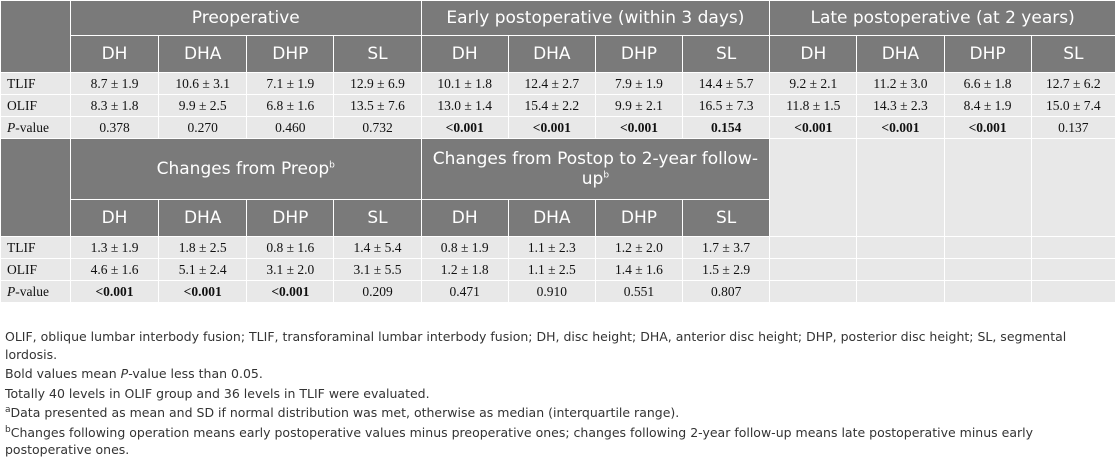 The height and width of the screenshot is (470, 1116). I want to click on data-cell: 11.8 ± 1.5, so click(813, 105).